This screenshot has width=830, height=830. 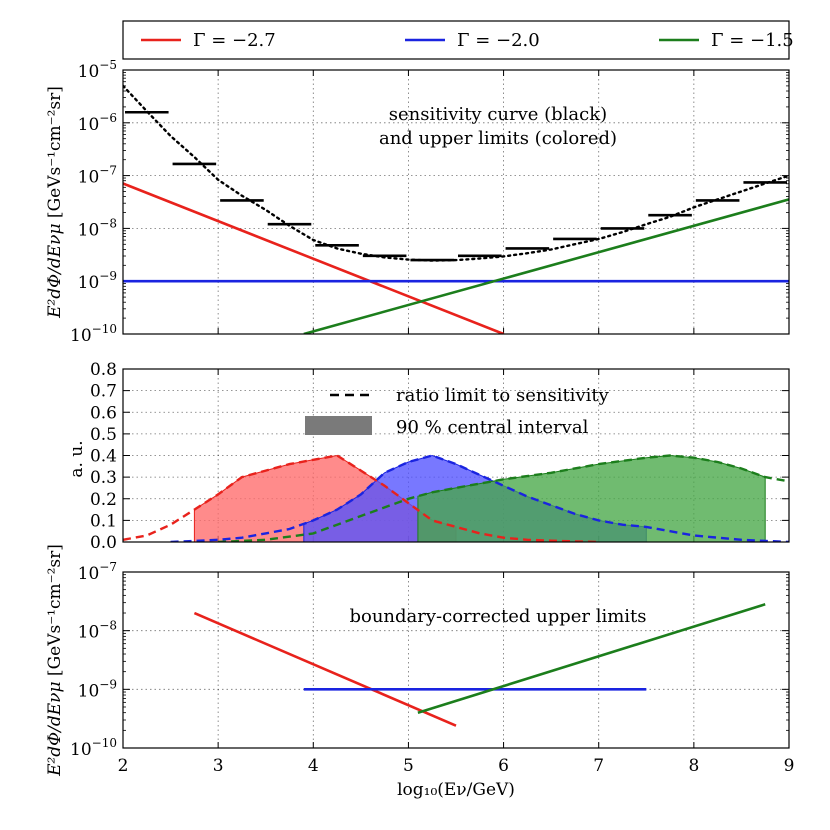 I want to click on bottom-ytick-label-2: 10⁻⁸, so click(x=97, y=631).